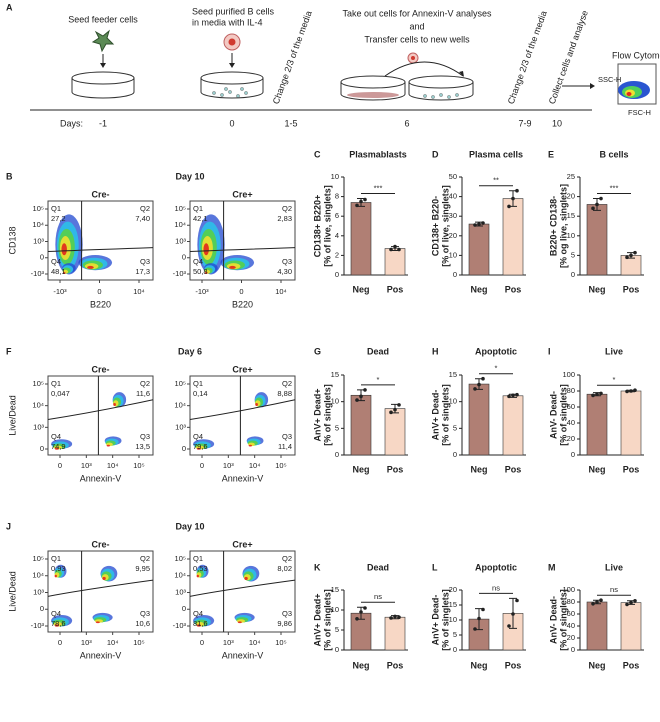 The height and width of the screenshot is (722, 660). I want to click on y-axis-label: AnV+ Dead-, so click(435, 415).